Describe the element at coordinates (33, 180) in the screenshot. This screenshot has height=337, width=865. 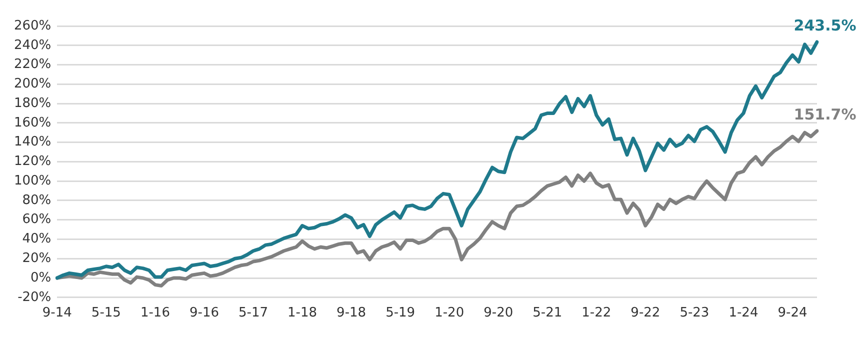
I see `y-tick-label: 100%` at that location.